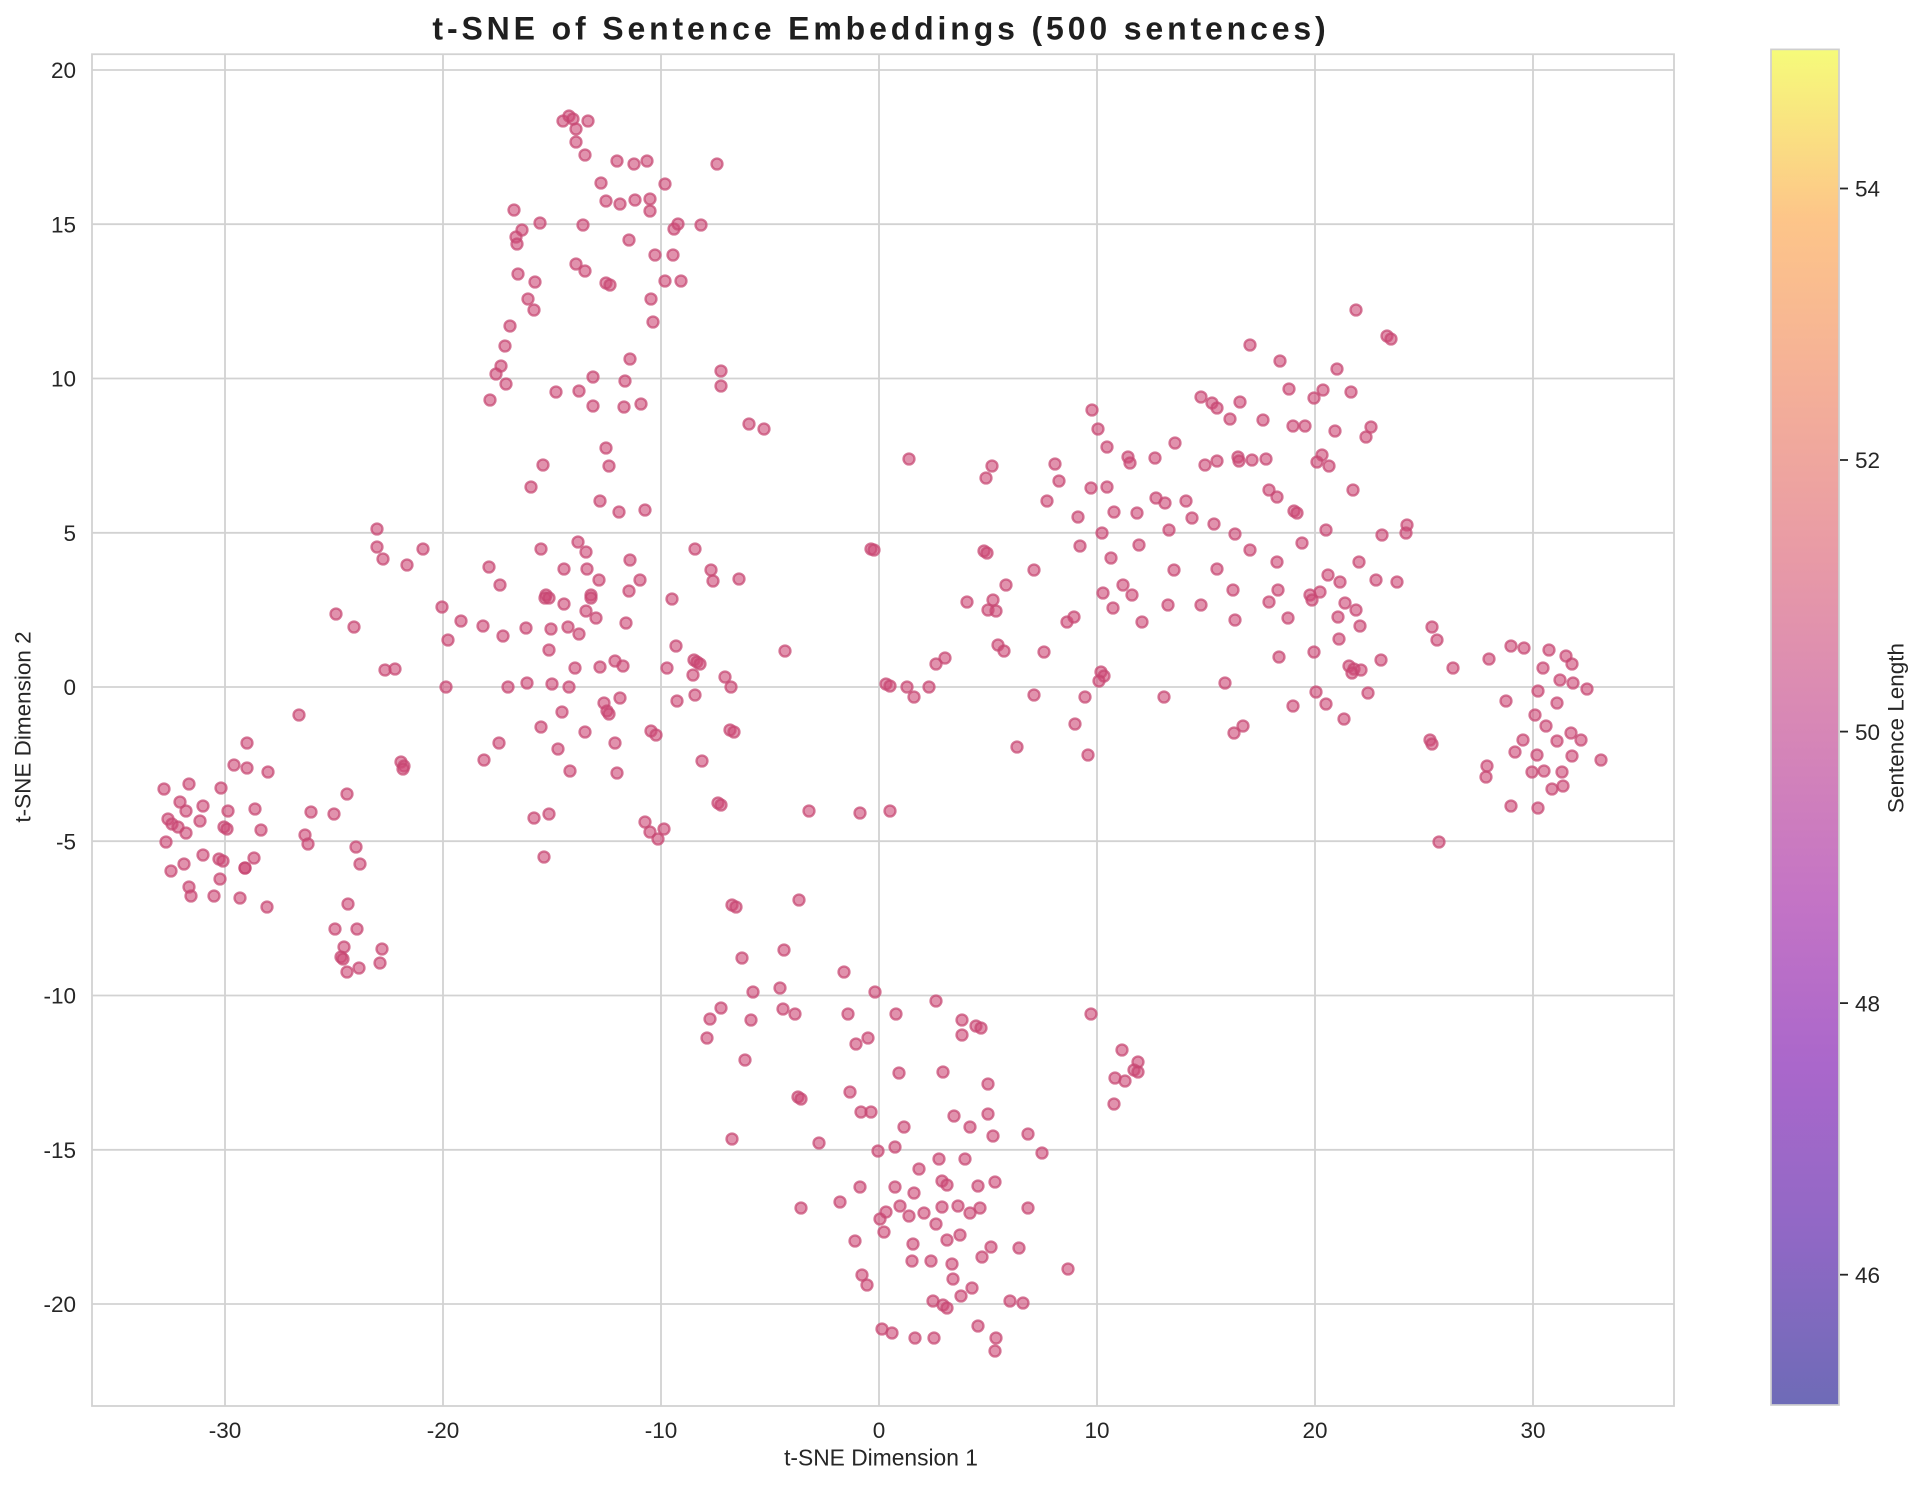 This screenshot has height=1485, width=1924. I want to click on svg-text: 46, so click(1867, 1275).